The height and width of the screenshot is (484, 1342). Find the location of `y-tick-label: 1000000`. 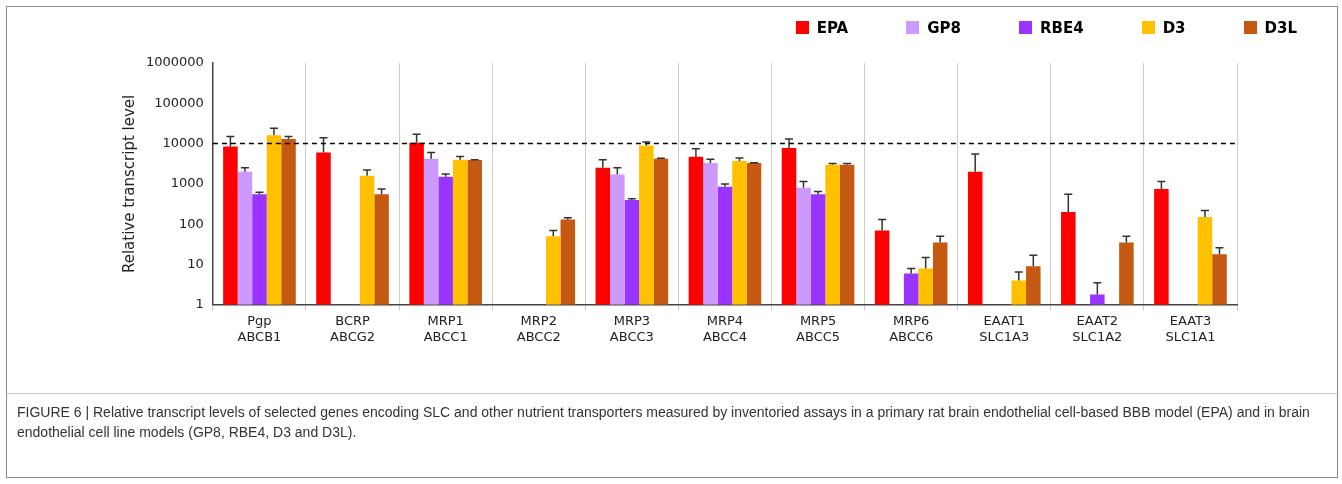

y-tick-label: 1000000 is located at coordinates (174, 62).